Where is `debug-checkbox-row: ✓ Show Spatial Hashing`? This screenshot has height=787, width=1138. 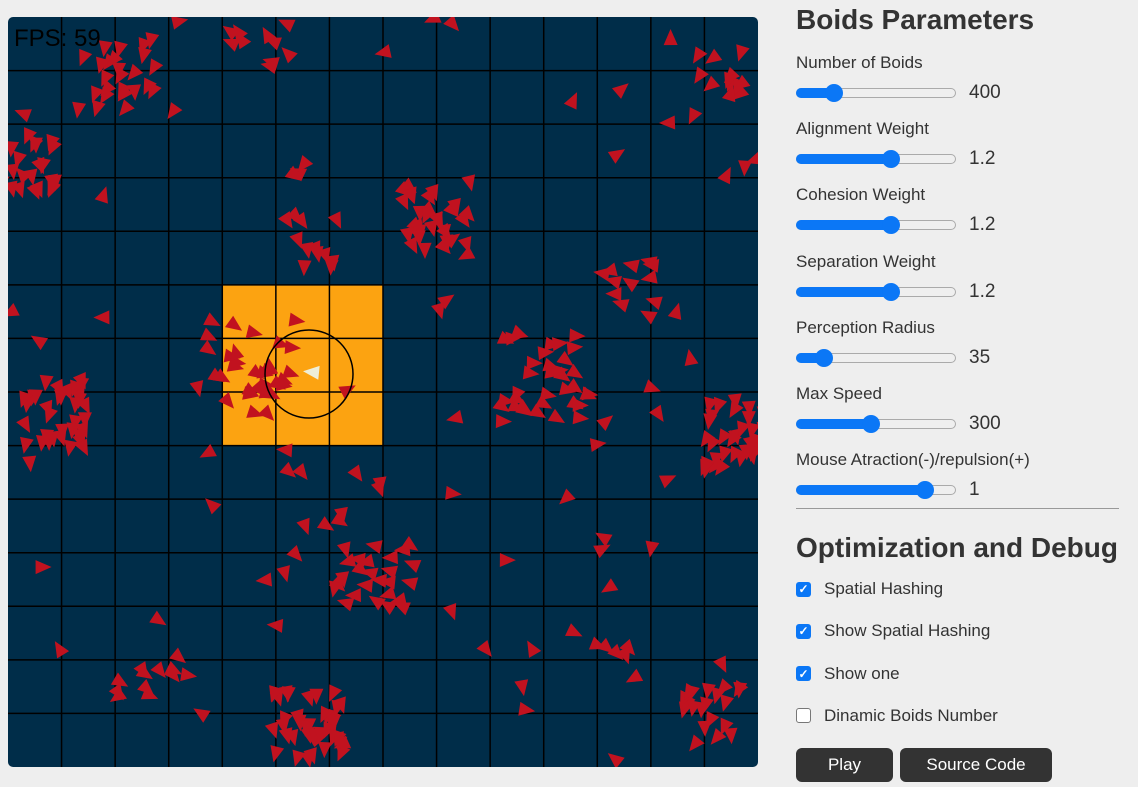
debug-checkbox-row: ✓ Show Spatial Hashing is located at coordinates (893, 631).